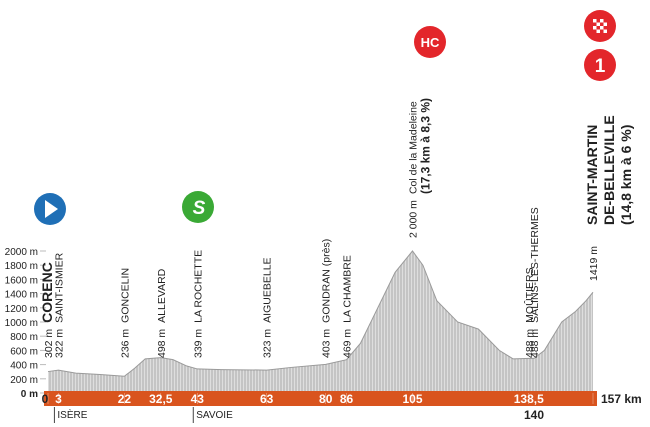 The height and width of the screenshot is (427, 650). Describe the element at coordinates (21, 280) in the screenshot. I see `y-tick-label: 1600 m` at that location.